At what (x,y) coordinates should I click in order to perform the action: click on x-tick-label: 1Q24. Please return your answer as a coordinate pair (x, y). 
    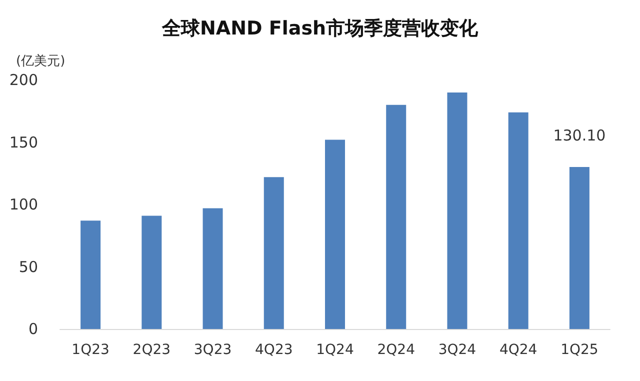
    Looking at the image, I should click on (335, 350).